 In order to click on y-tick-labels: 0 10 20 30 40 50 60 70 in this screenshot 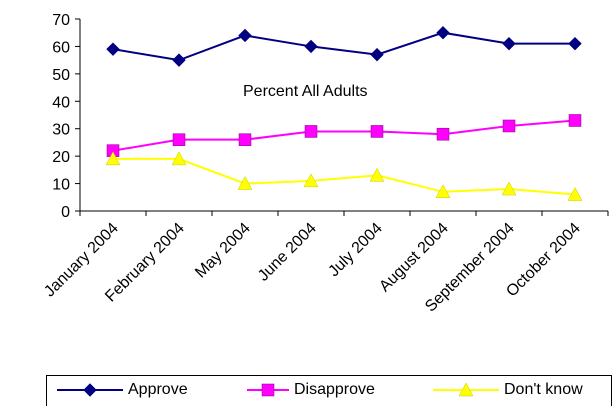, I will do `click(61, 116)`.